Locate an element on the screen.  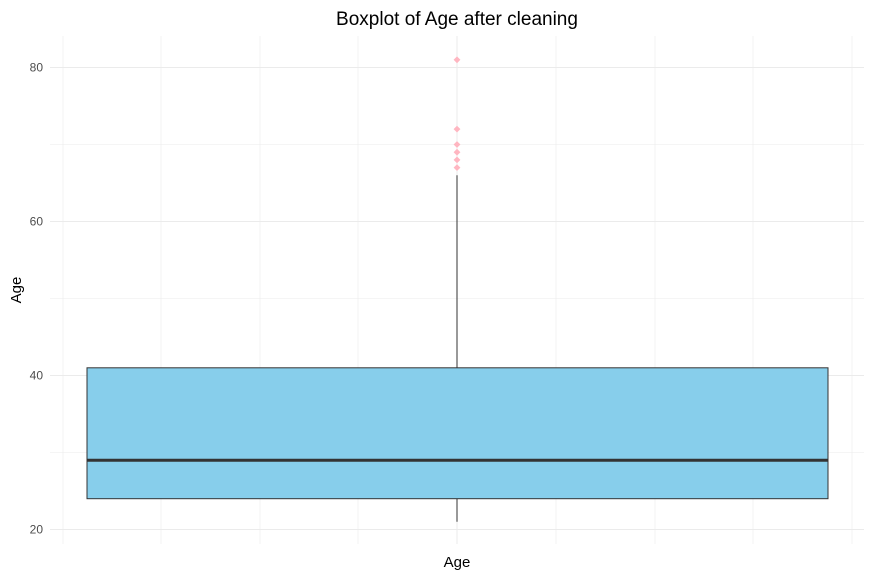
y-axis-ticks: 20 40 60 80 is located at coordinates (37, 299).